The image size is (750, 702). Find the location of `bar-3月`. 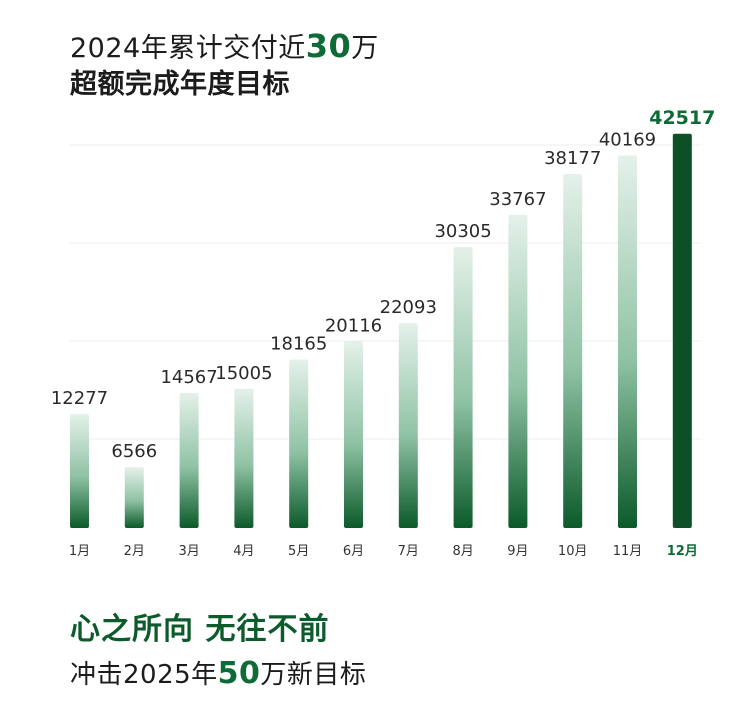

bar-3月 is located at coordinates (189, 460).